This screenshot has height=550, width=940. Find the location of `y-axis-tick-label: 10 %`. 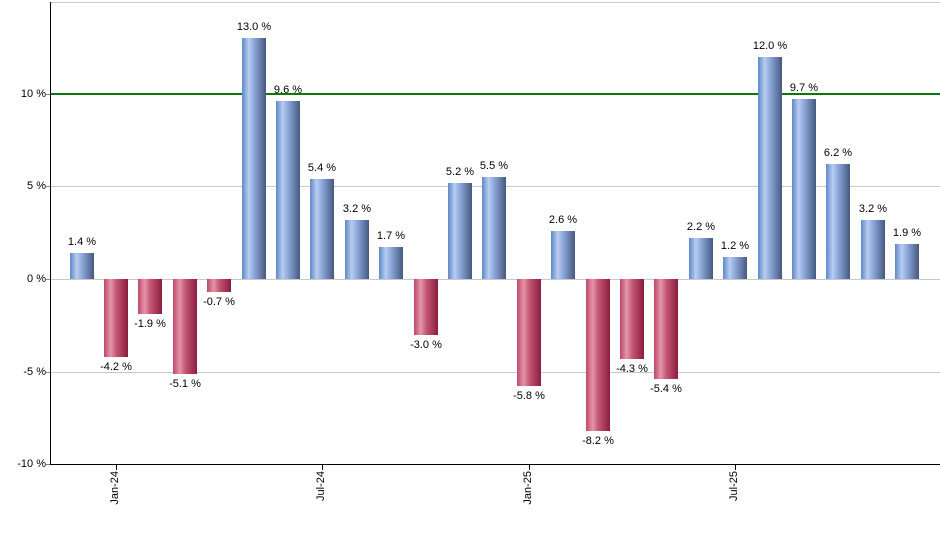

y-axis-tick-label: 10 % is located at coordinates (33, 94).